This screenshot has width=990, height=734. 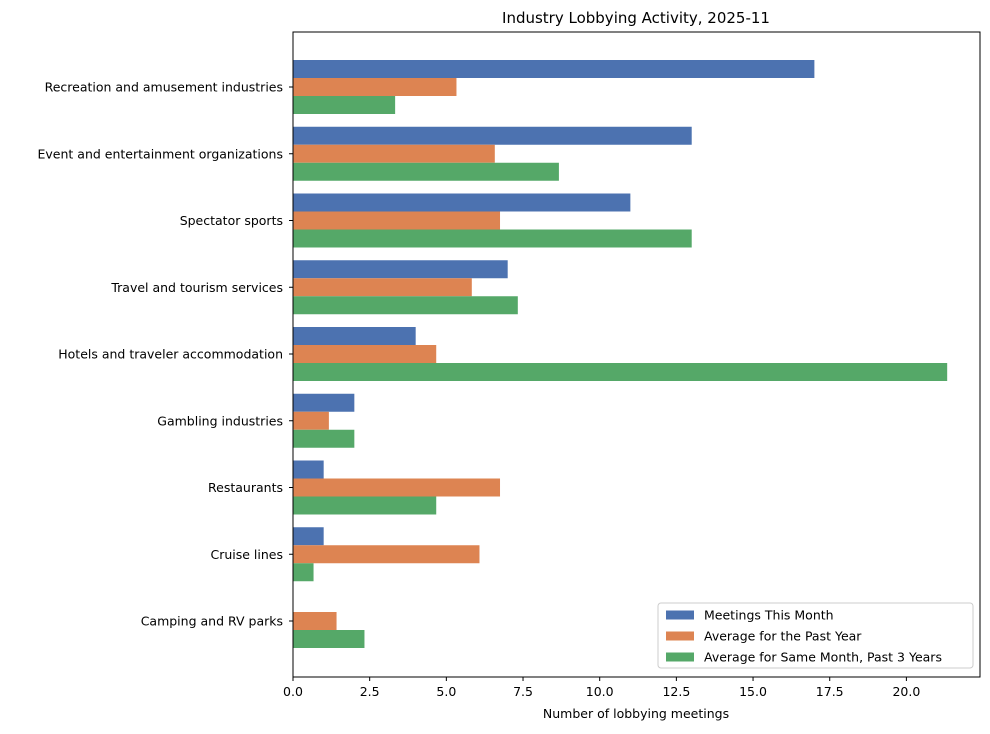 What do you see at coordinates (906, 691) in the screenshot?
I see `x-tick-label: 20.0` at bounding box center [906, 691].